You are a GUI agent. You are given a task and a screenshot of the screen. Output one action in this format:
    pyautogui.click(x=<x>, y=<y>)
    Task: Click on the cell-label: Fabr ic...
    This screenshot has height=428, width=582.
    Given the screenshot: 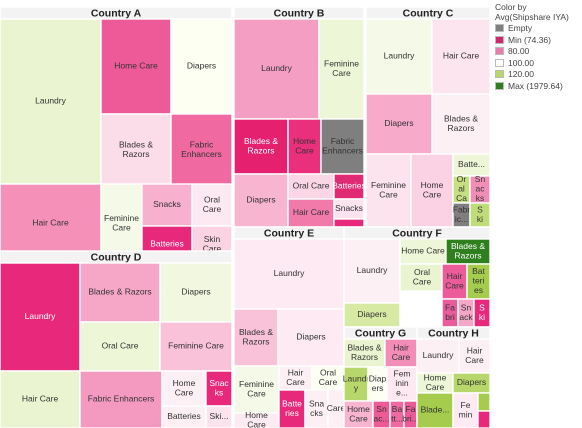 What is the action you would take?
    pyautogui.click(x=462, y=215)
    